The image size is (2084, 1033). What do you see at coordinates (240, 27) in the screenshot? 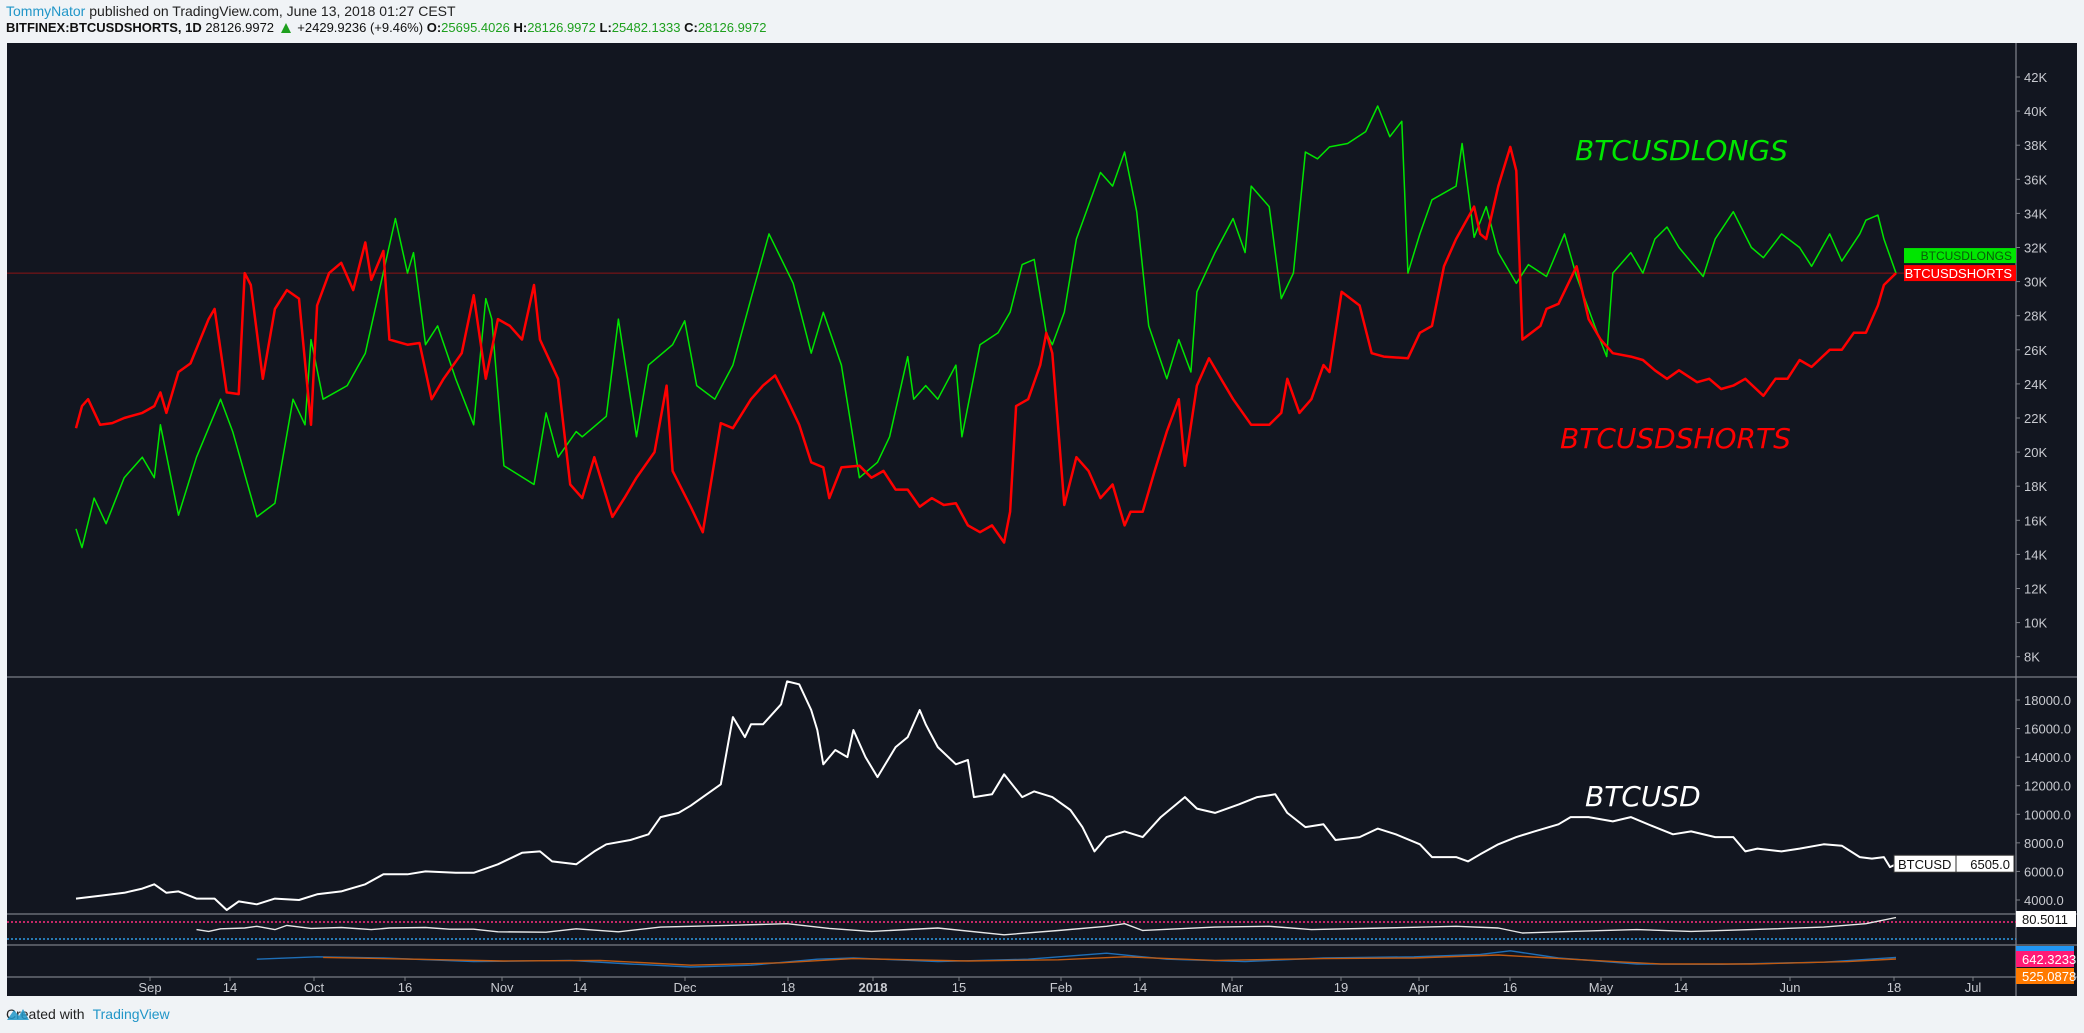
I see `last-price: 28126.9972` at bounding box center [240, 27].